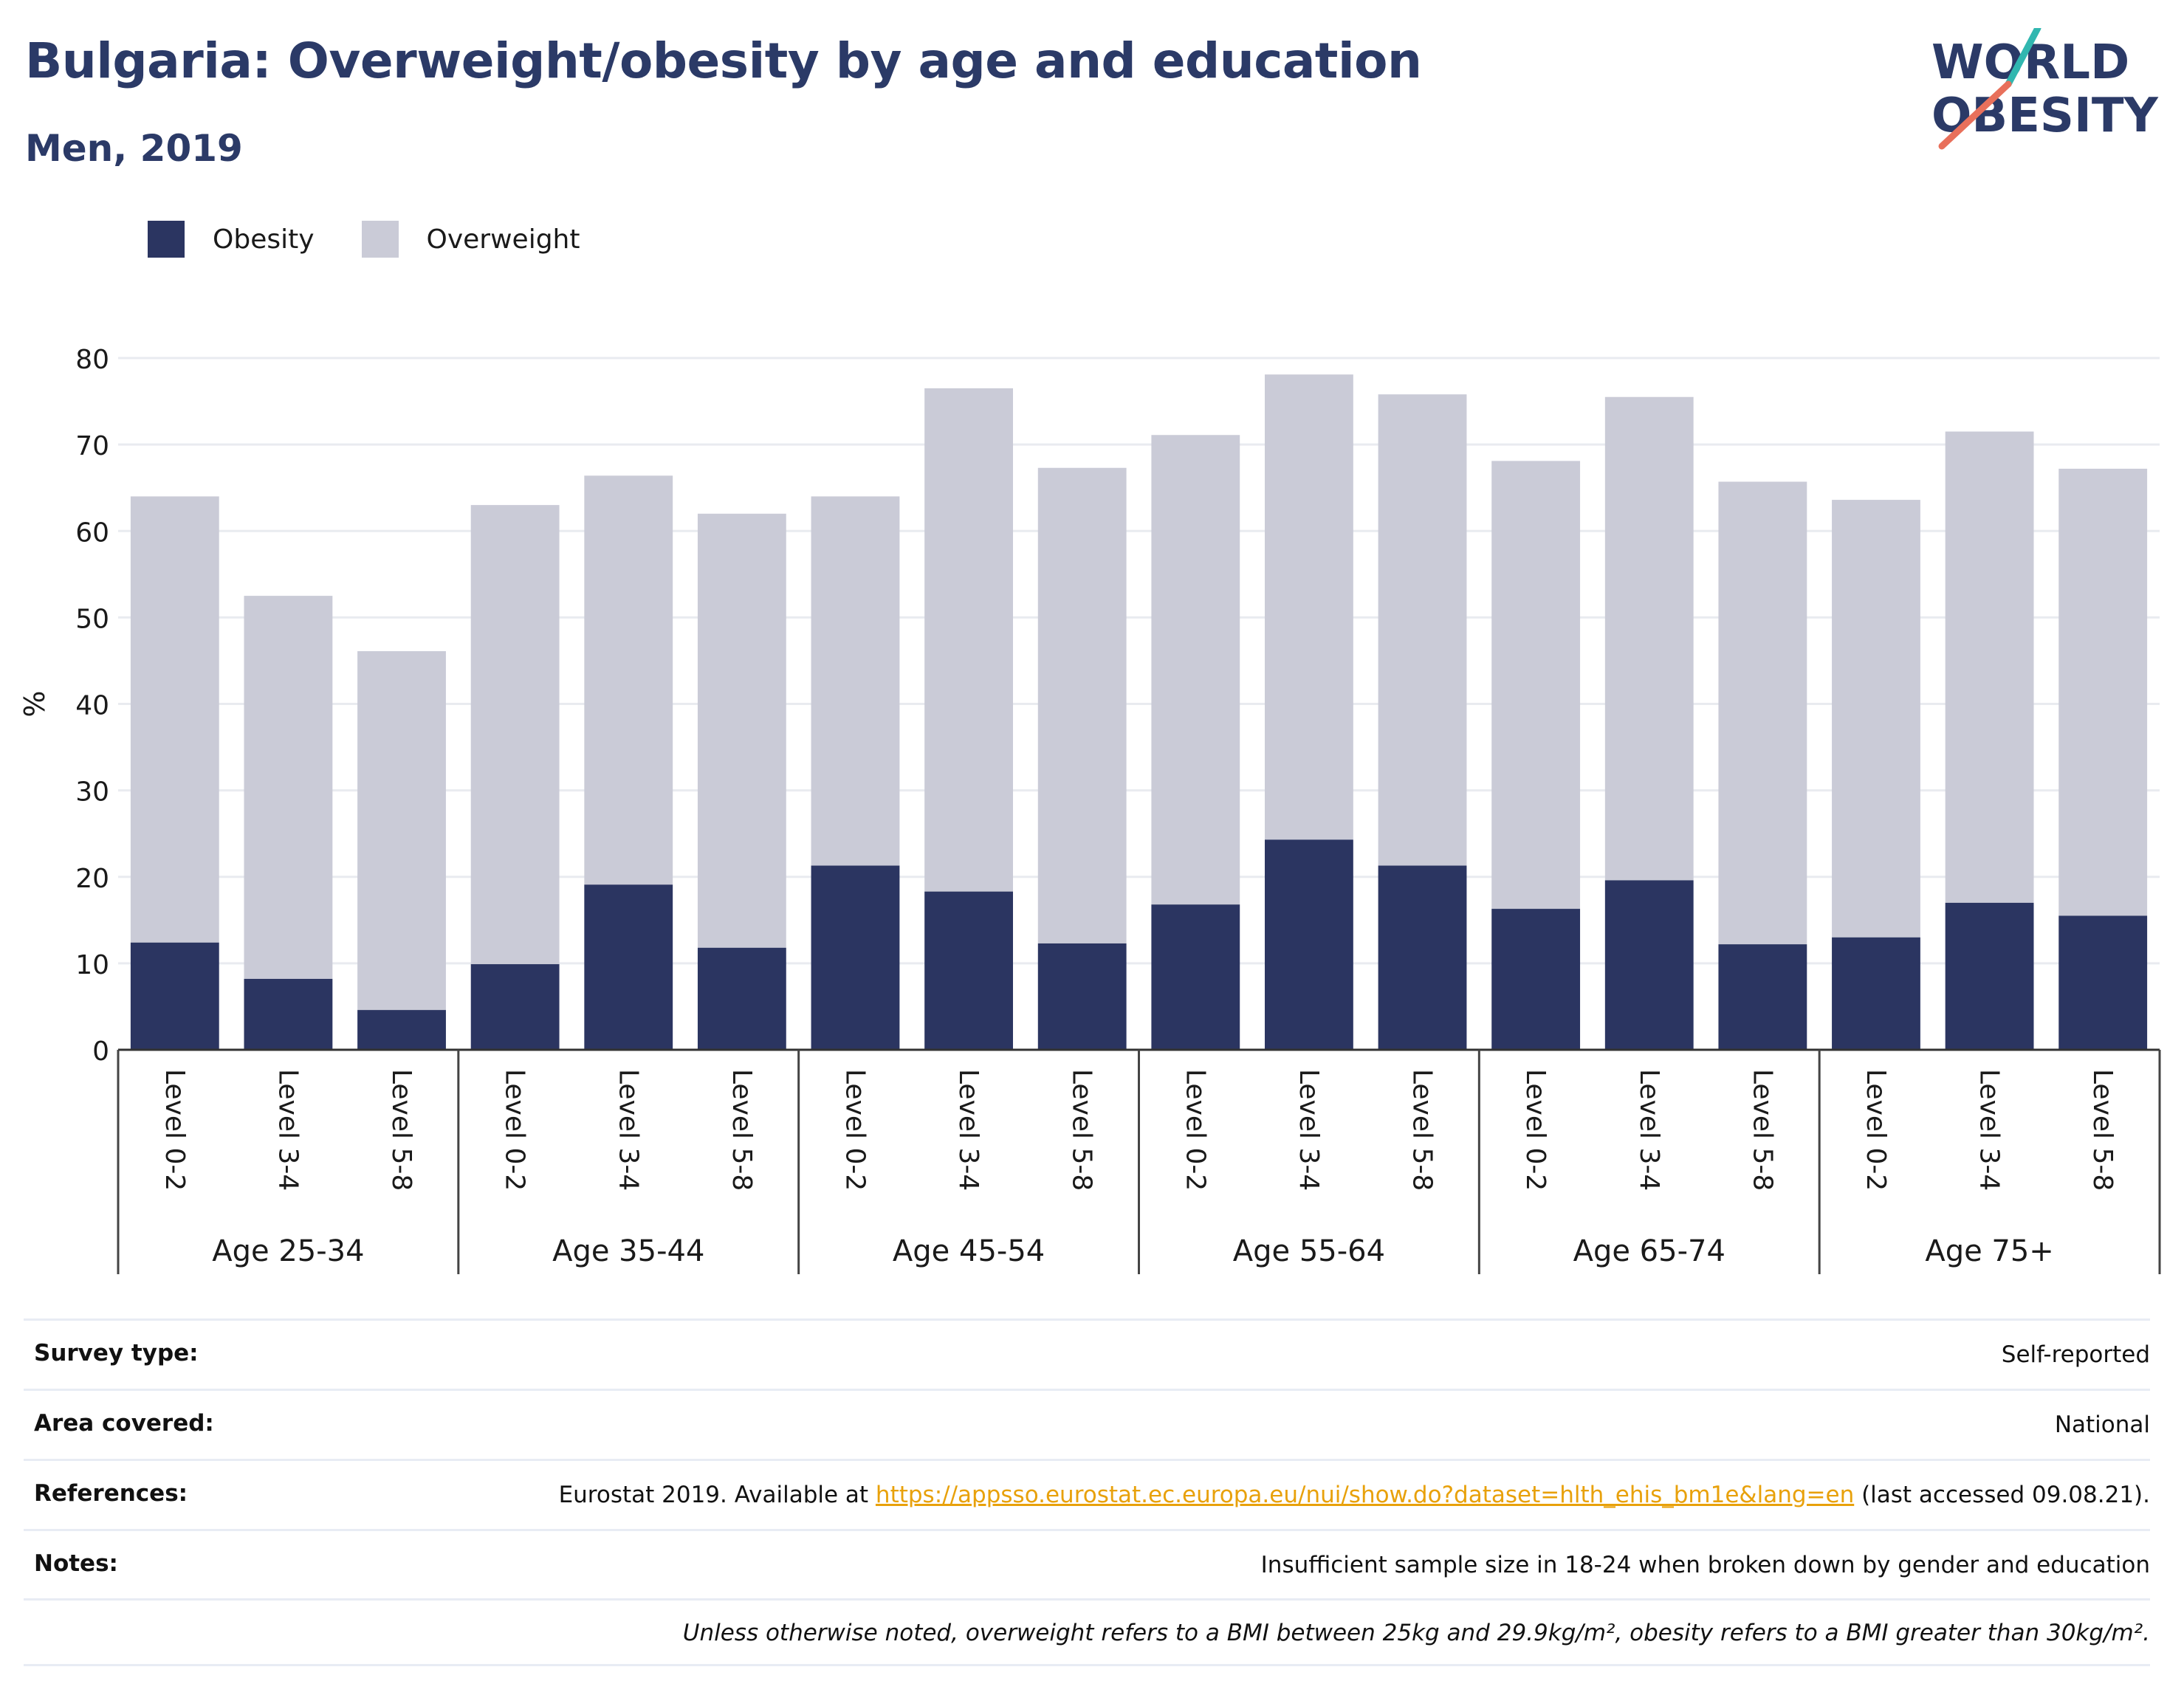  I want to click on legend-swatch-obesity, so click(167, 239).